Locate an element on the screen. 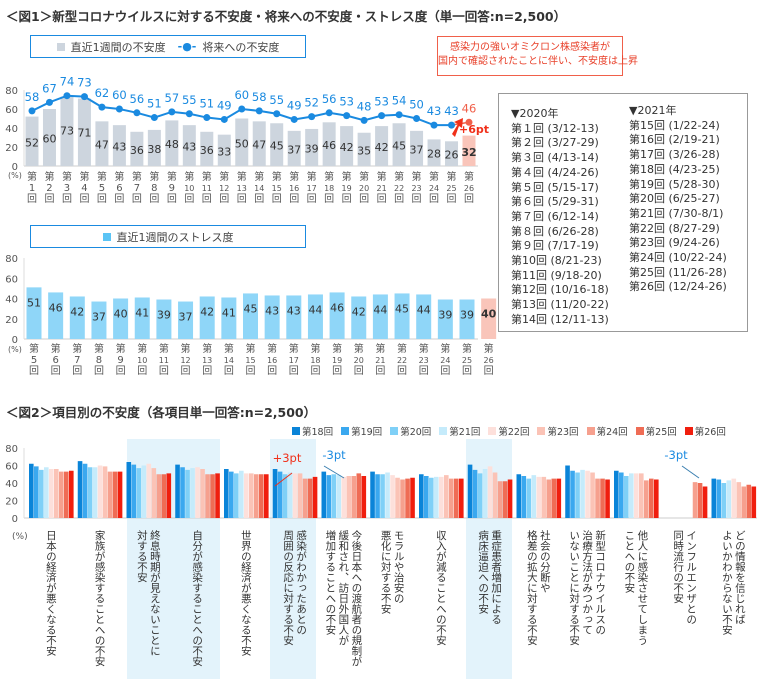  line-data-label: 56 is located at coordinates (329, 99).